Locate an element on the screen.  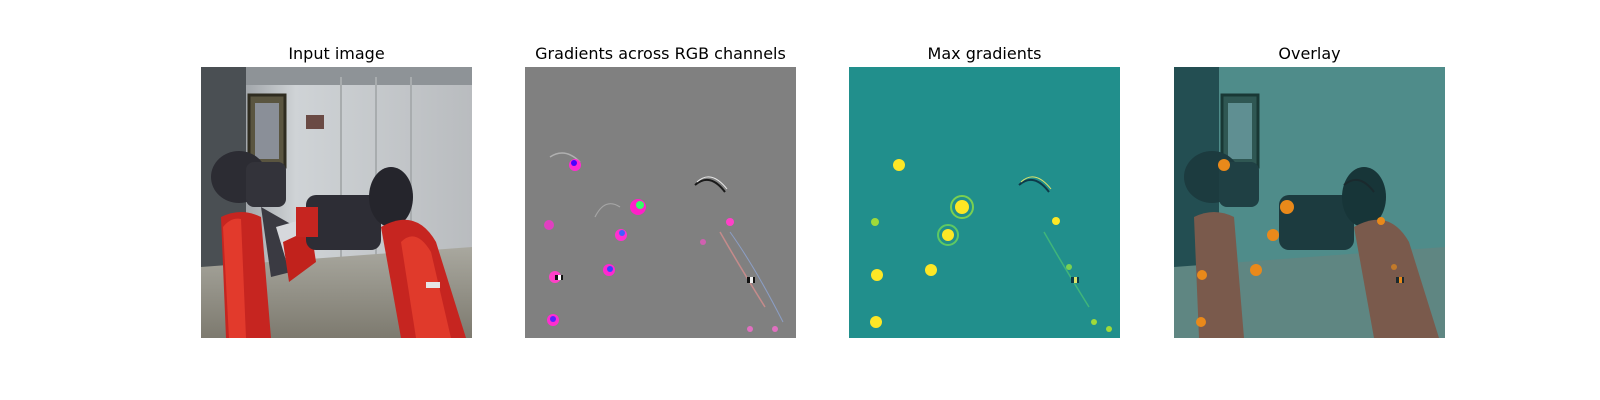
overlay-image is located at coordinates (1309, 202).